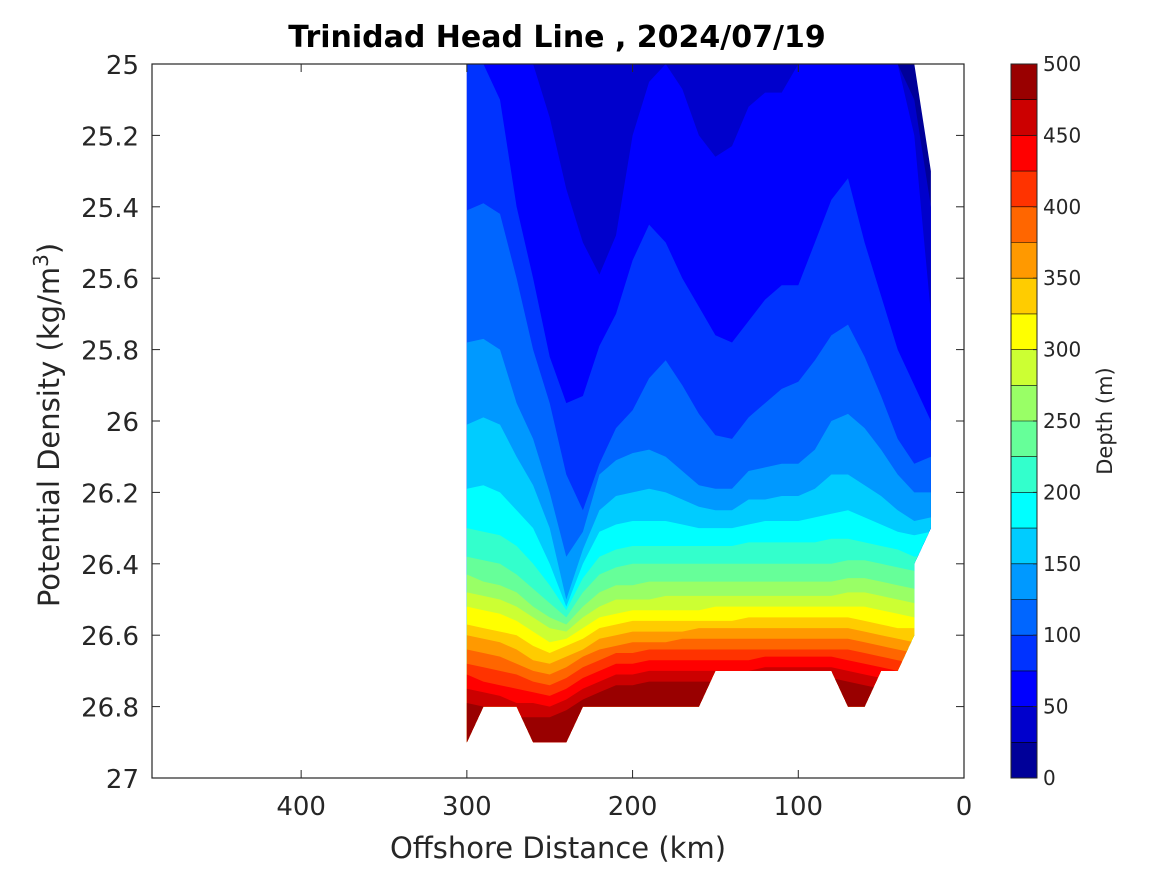 The image size is (1167, 875). Describe the element at coordinates (1049, 778) in the screenshot. I see `colorbar-tick-label: 0` at that location.